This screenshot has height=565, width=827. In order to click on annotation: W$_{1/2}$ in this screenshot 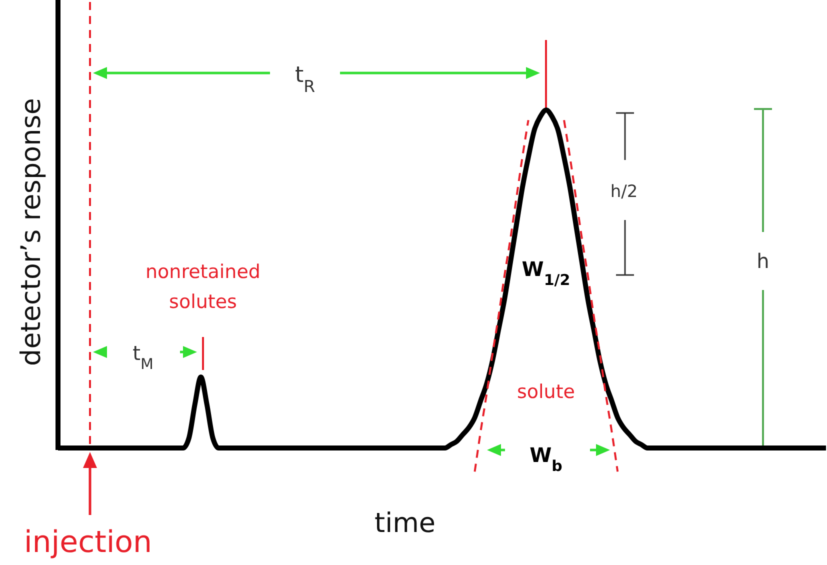, I will do `click(546, 273)`.